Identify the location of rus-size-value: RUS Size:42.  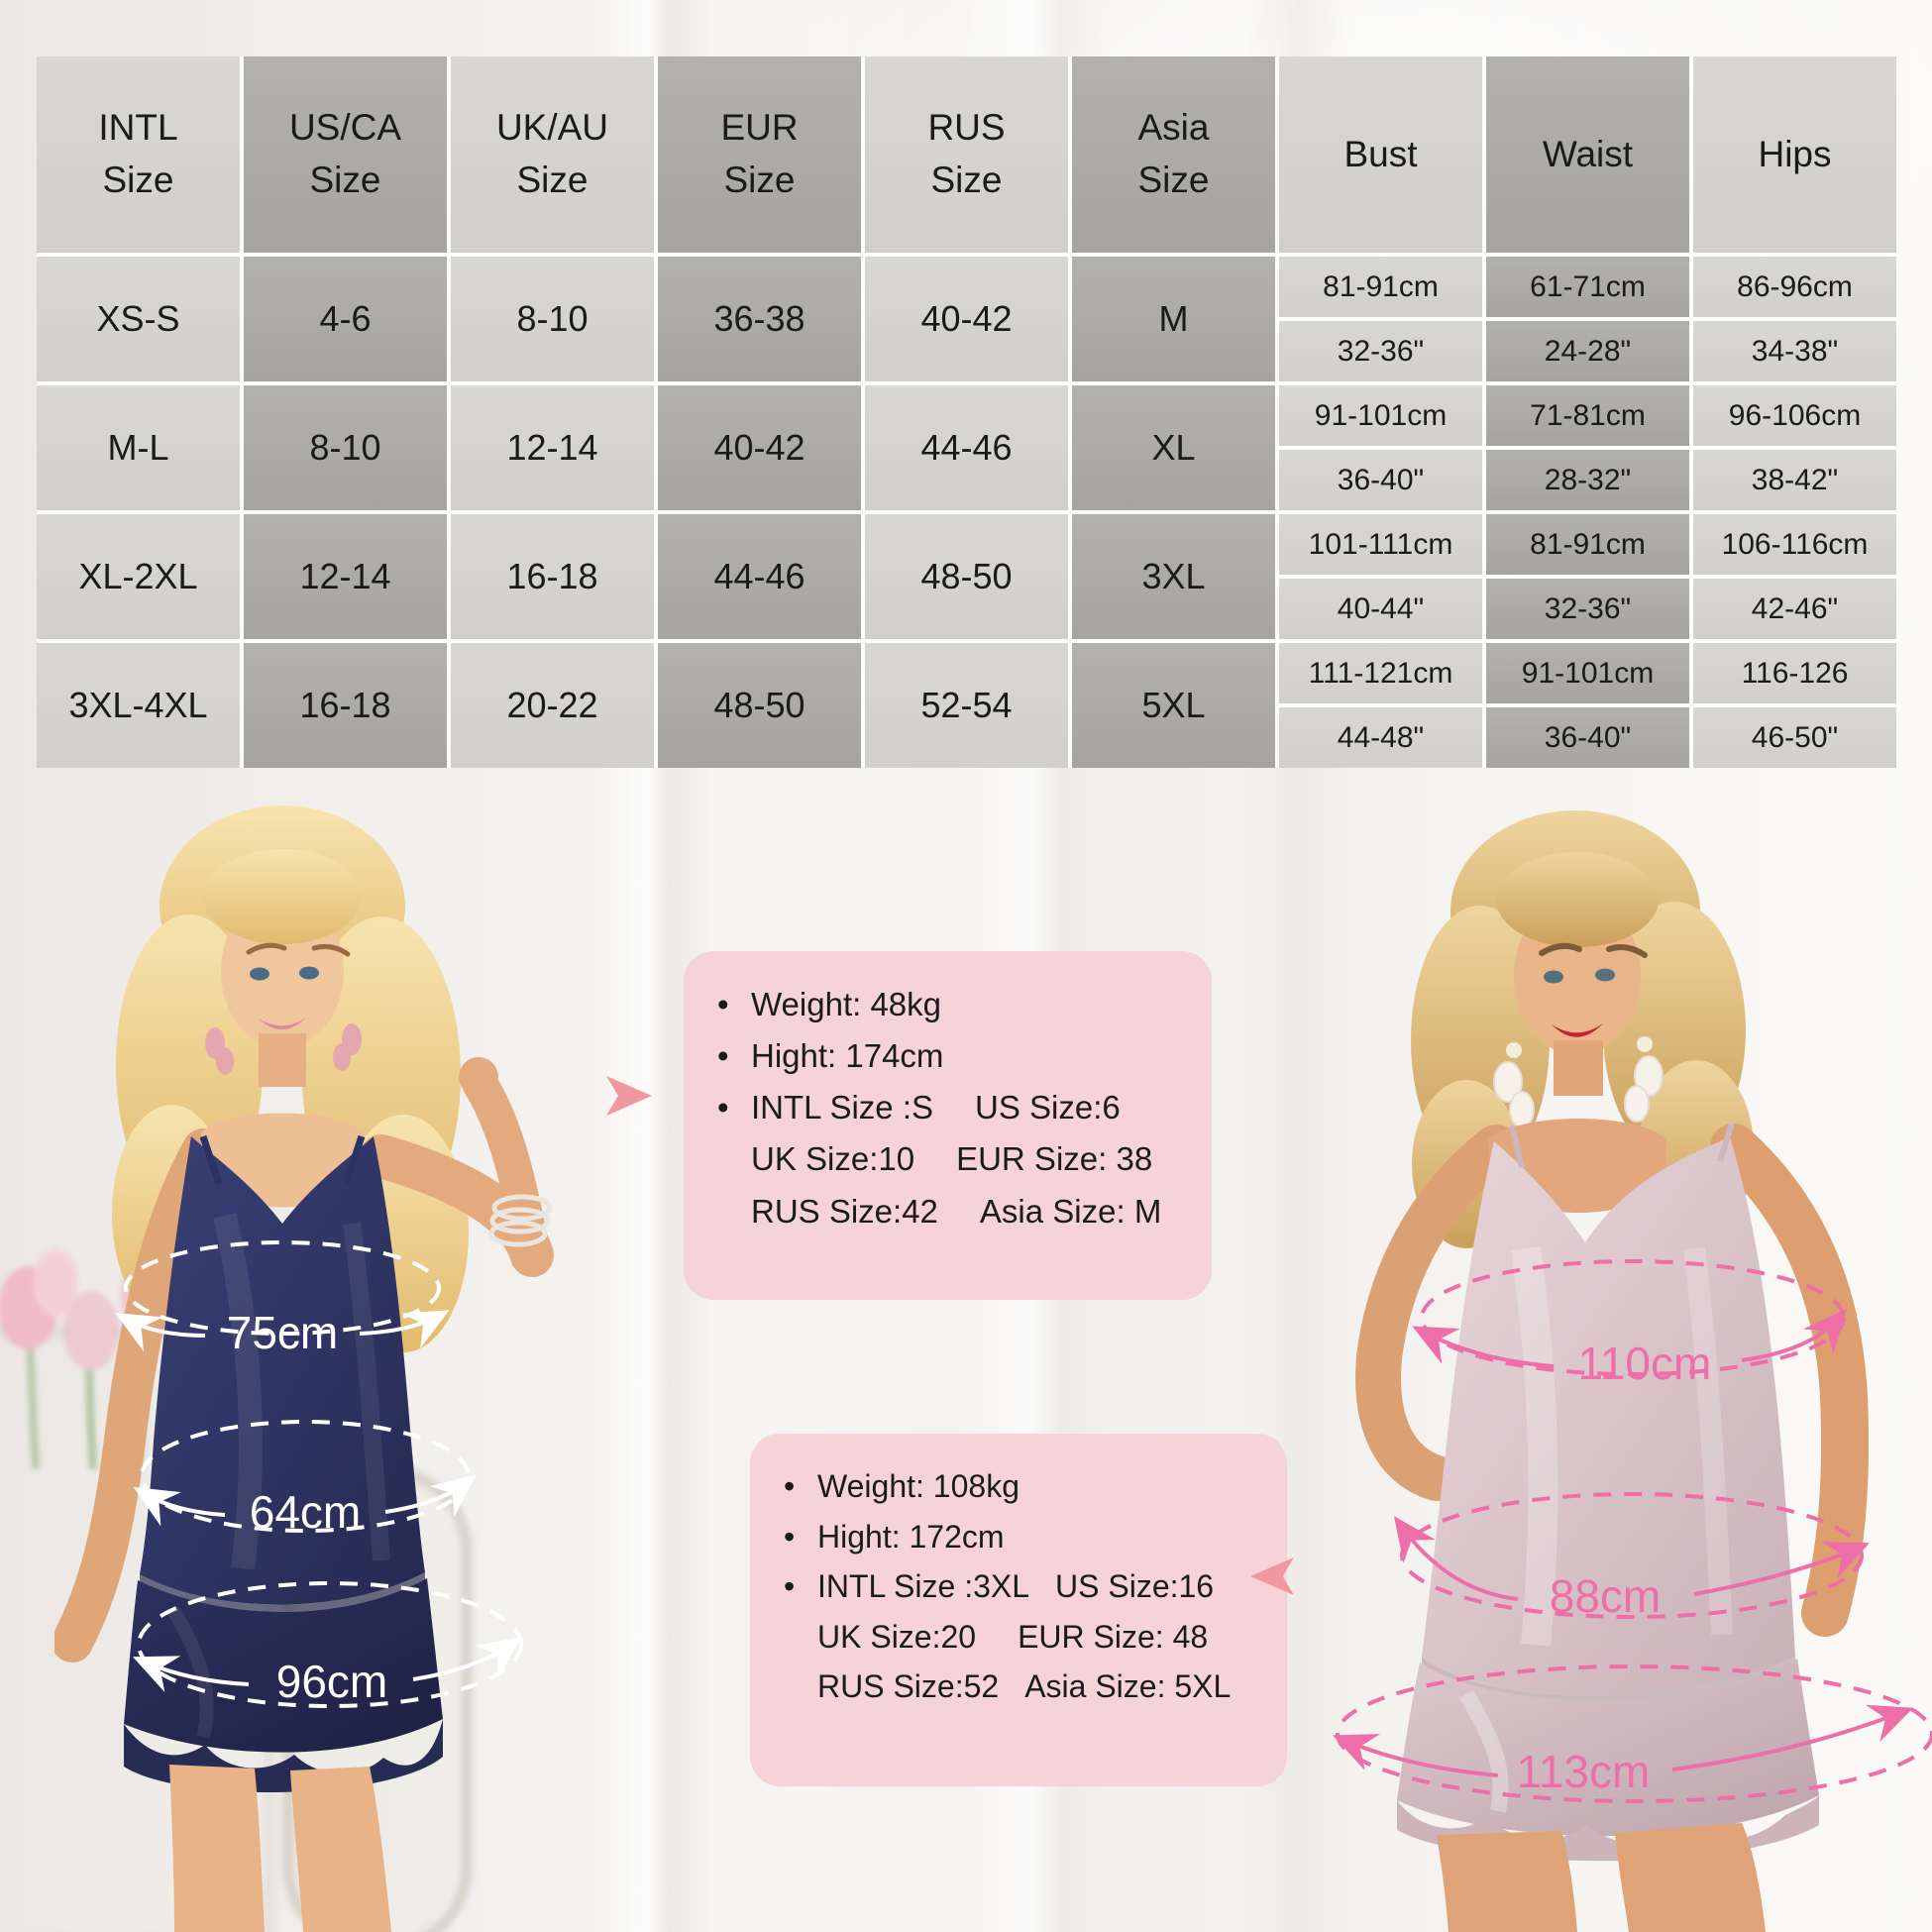
(844, 1211).